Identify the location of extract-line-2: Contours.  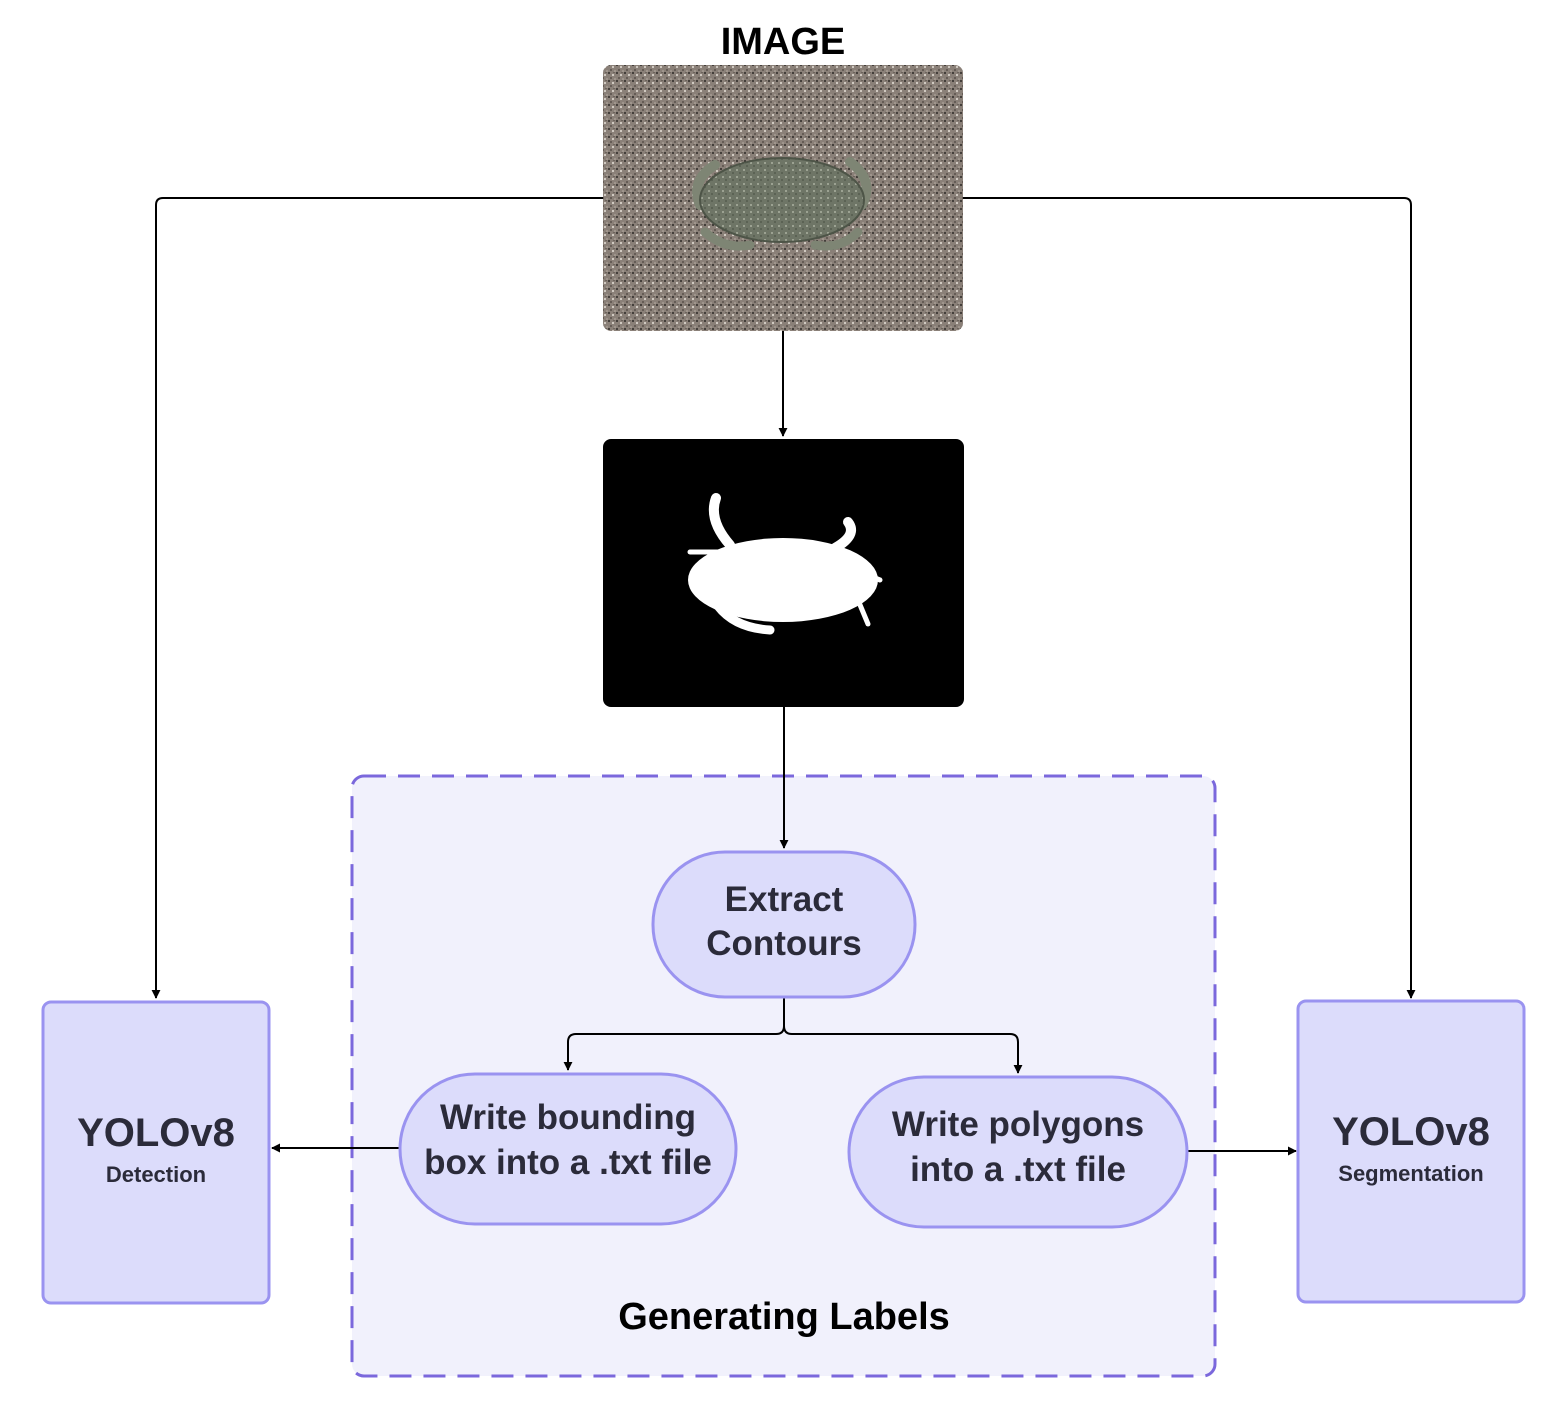
(784, 943).